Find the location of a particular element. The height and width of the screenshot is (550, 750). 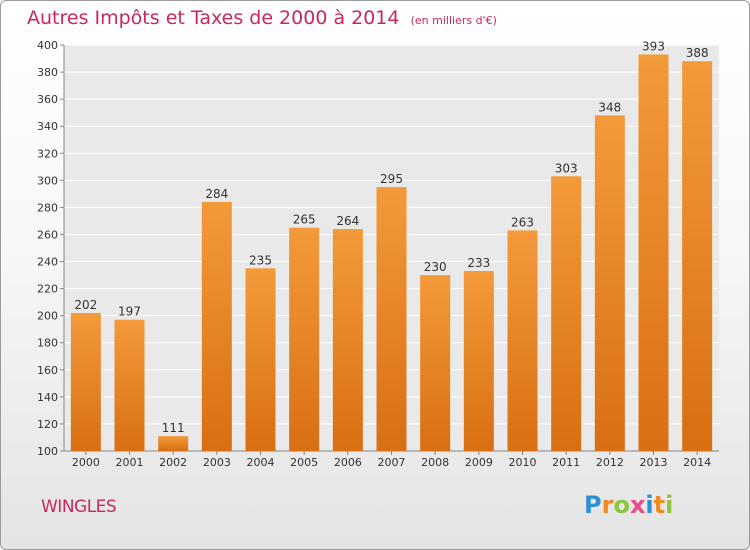

logo-letter: o is located at coordinates (621, 505).